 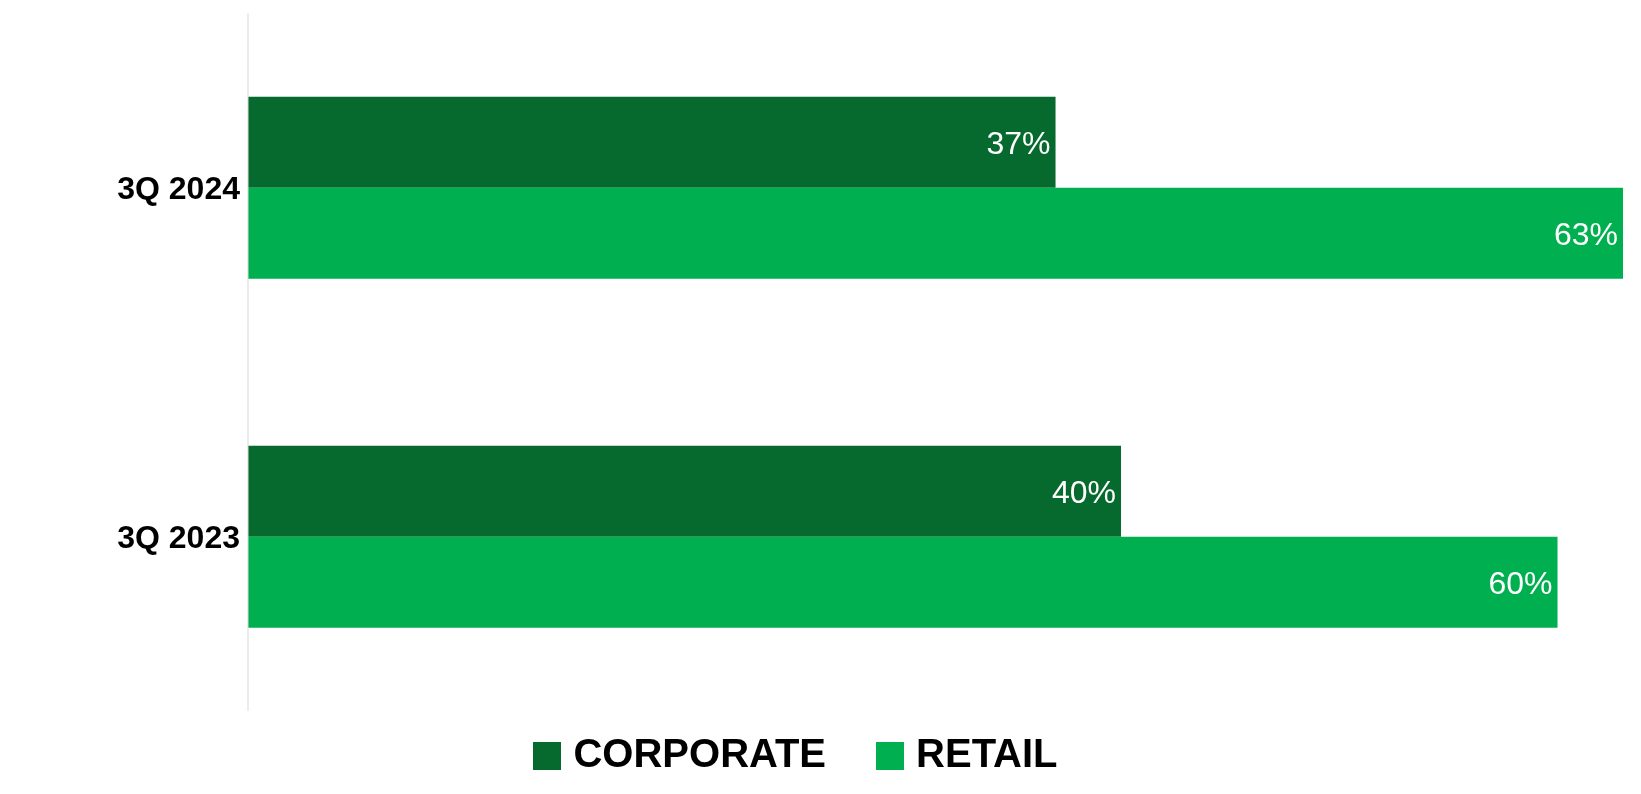 What do you see at coordinates (1520, 582) in the screenshot?
I see `data-label: 60%` at bounding box center [1520, 582].